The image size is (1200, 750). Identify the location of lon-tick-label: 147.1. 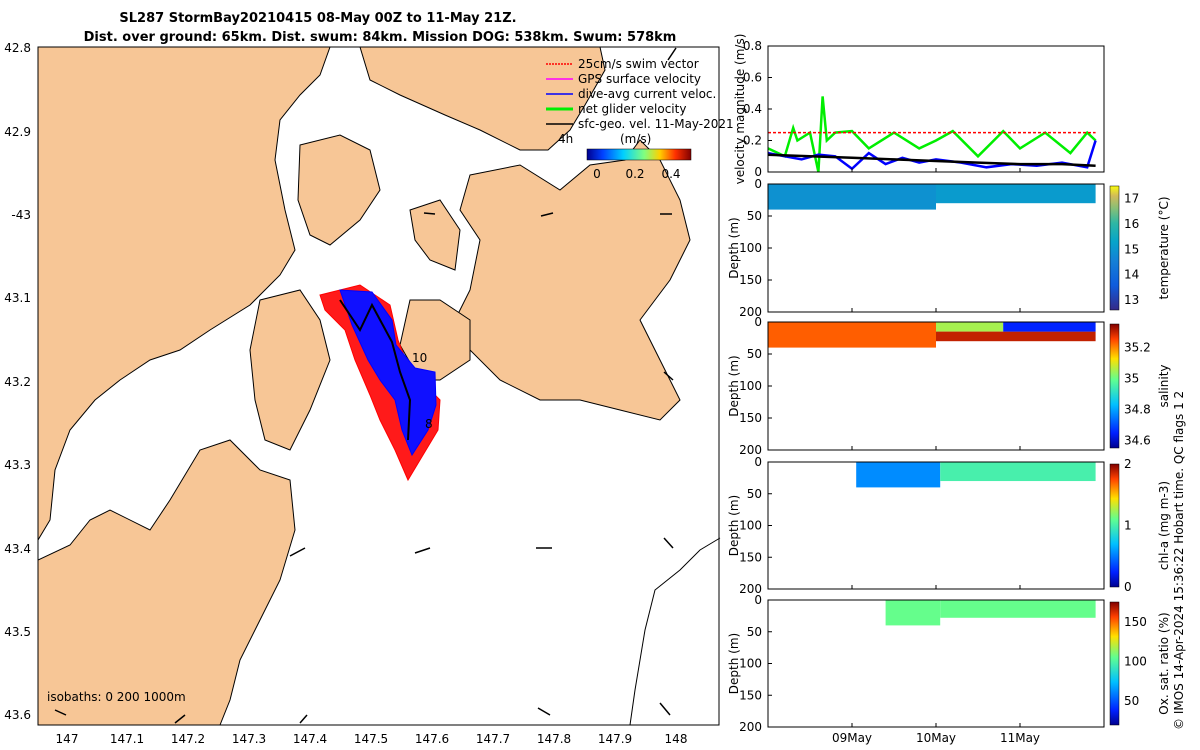
(127, 739).